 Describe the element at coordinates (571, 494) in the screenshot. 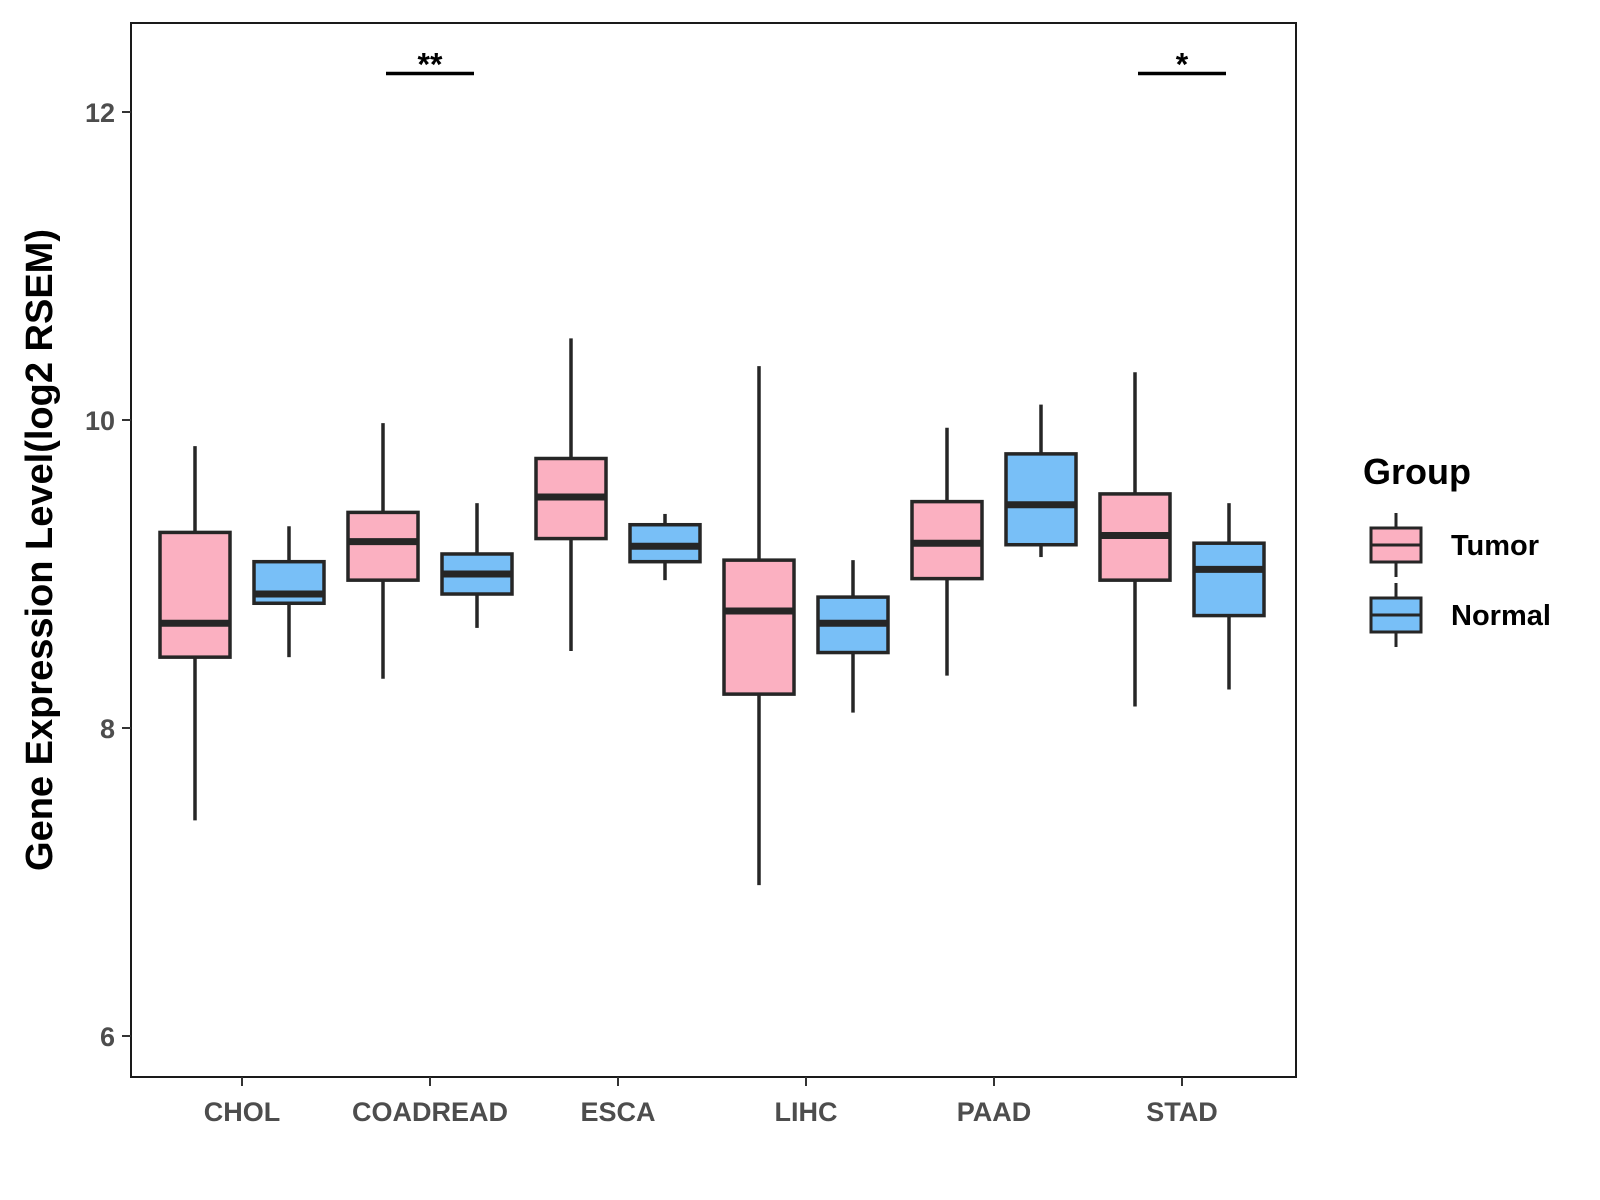

I see `box-tumor-esca` at that location.